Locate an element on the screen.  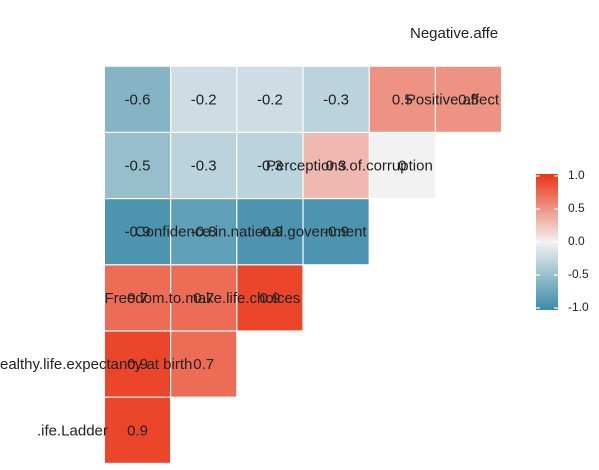
cell-value-label: -0.6 is located at coordinates (138, 99).